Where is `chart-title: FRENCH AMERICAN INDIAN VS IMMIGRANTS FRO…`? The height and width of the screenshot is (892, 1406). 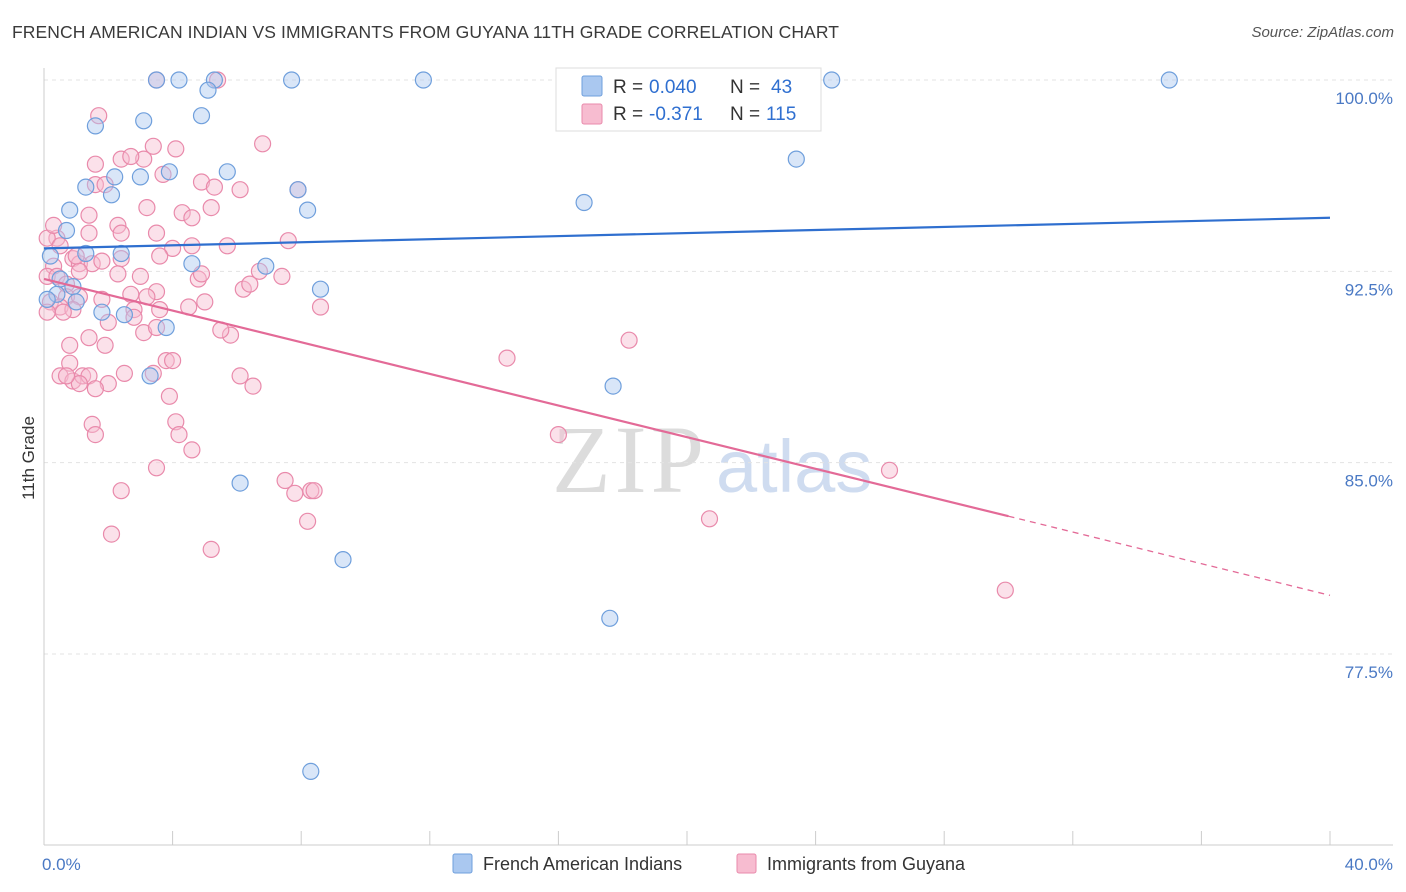
chart-title: FRENCH AMERICAN INDIAN VS IMMIGRANTS FRO… is located at coordinates (426, 32).